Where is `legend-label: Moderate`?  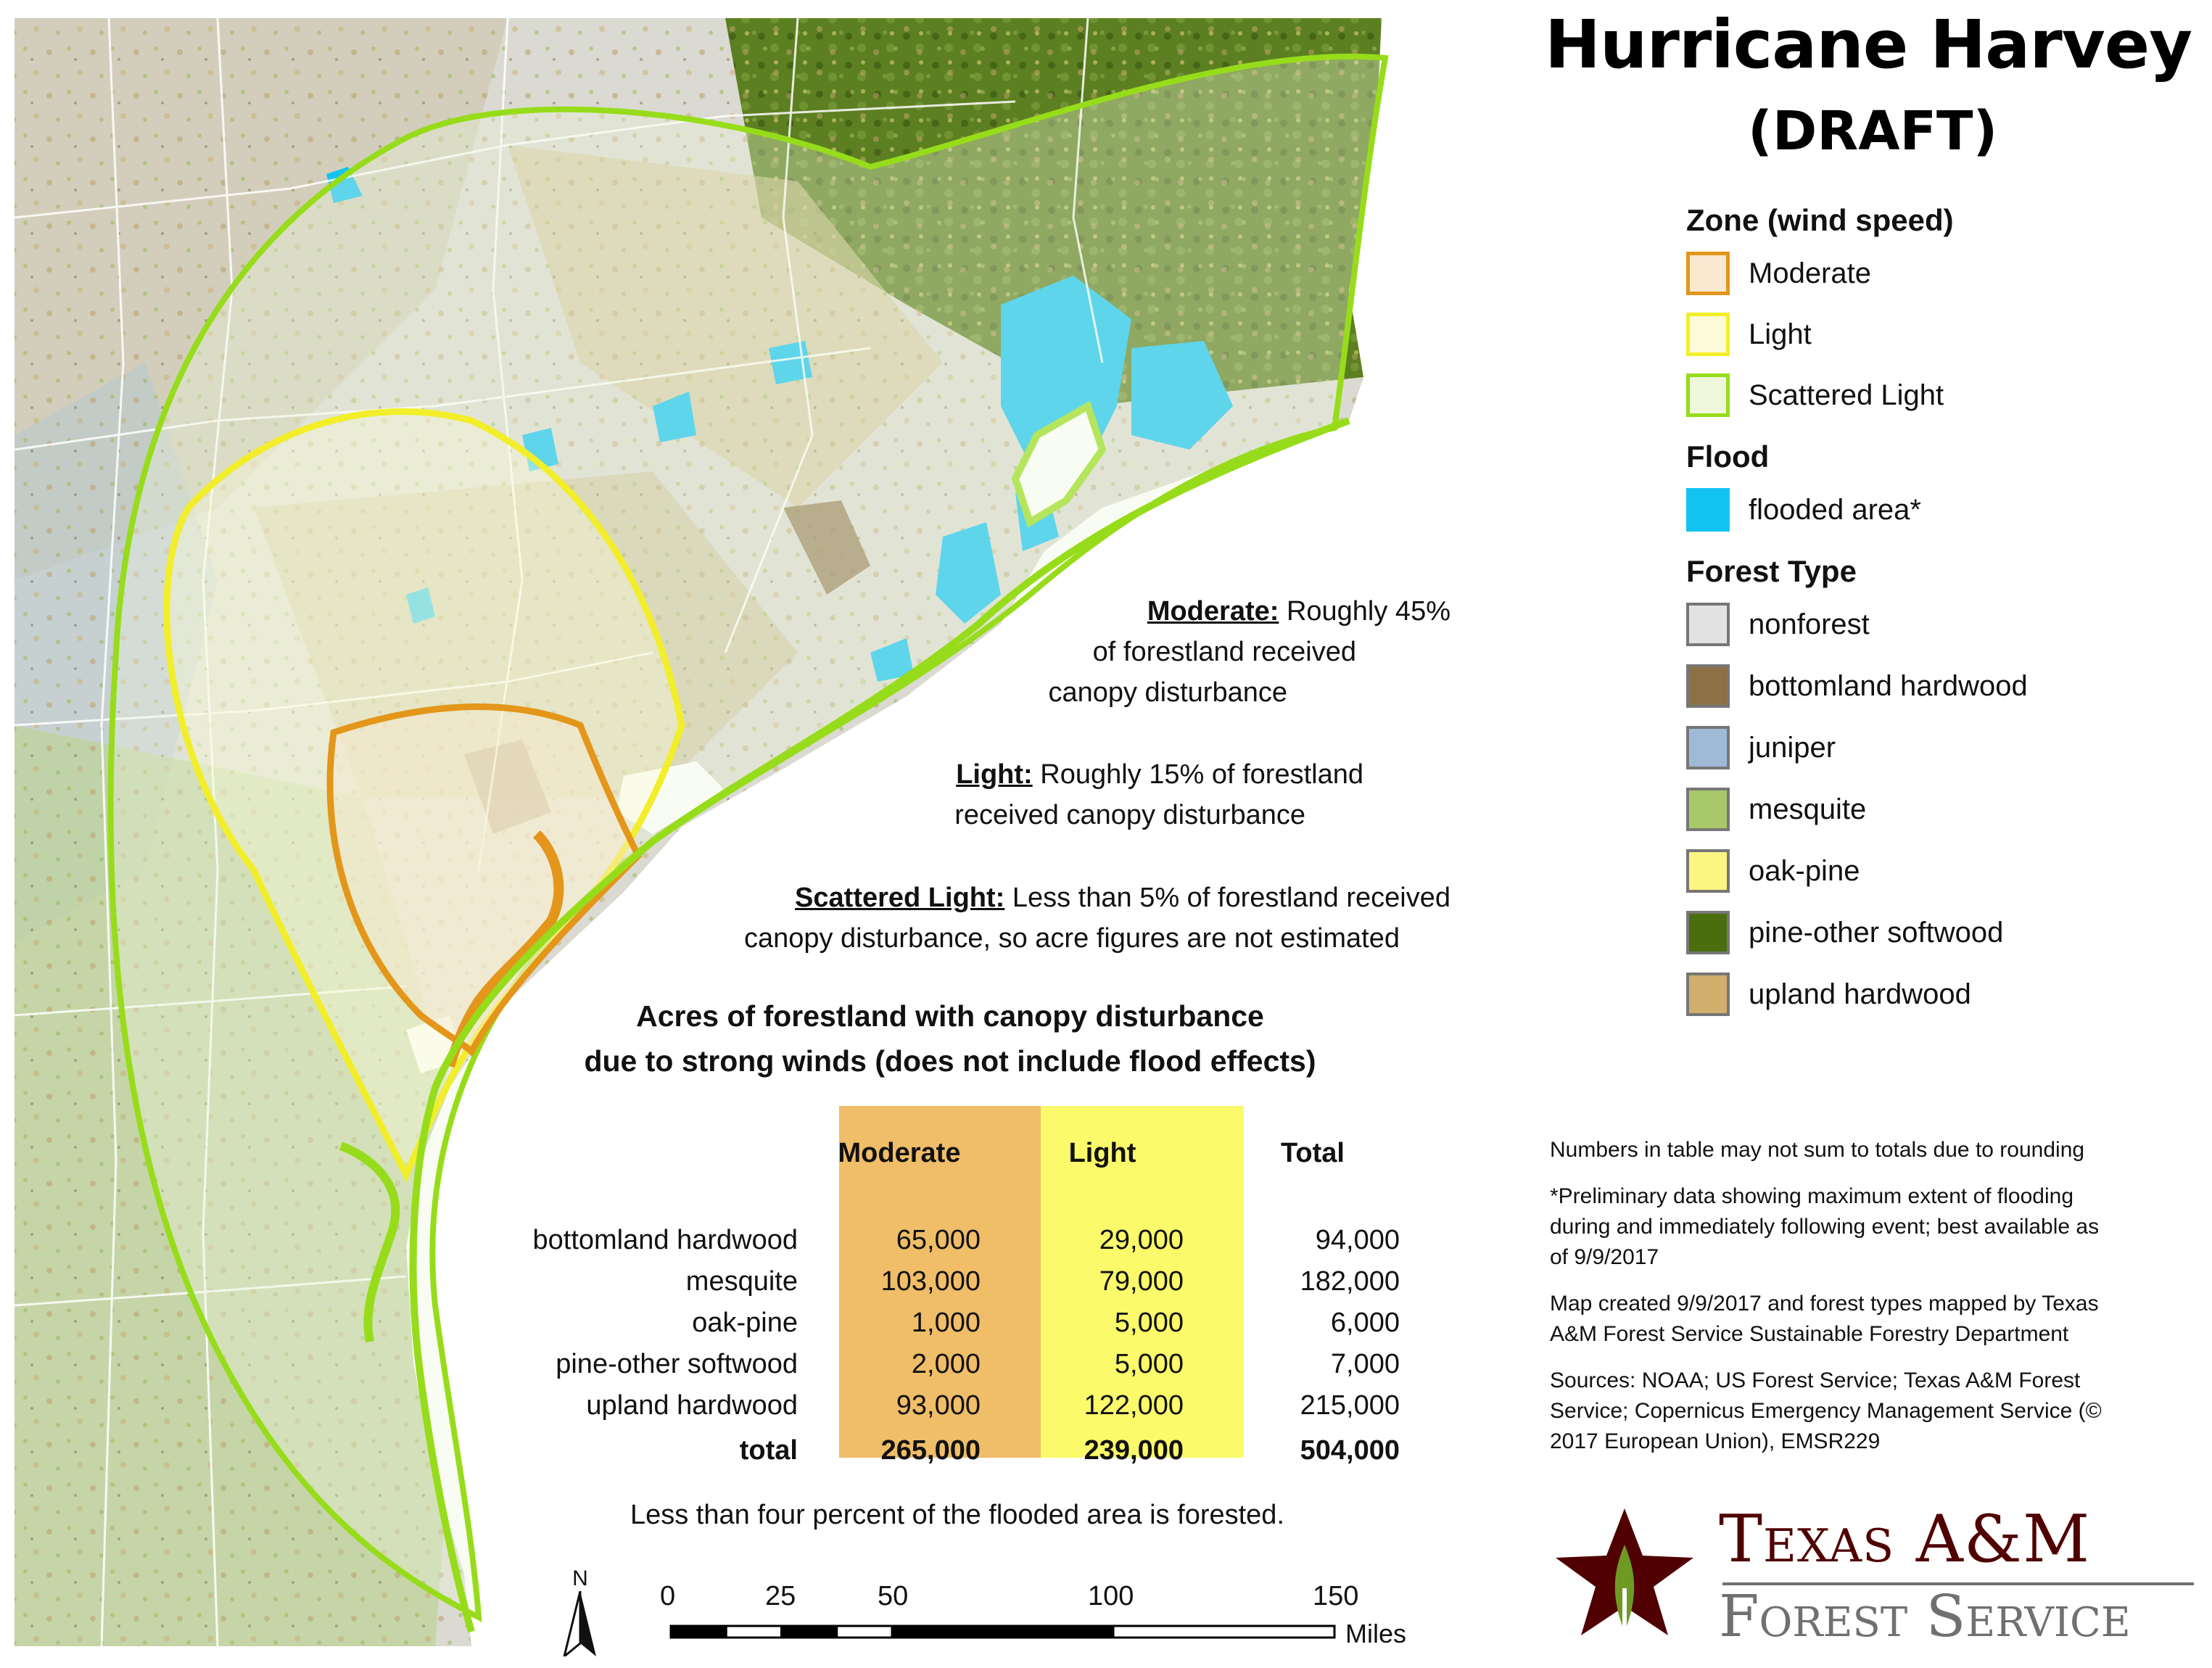
legend-label: Moderate is located at coordinates (1810, 273).